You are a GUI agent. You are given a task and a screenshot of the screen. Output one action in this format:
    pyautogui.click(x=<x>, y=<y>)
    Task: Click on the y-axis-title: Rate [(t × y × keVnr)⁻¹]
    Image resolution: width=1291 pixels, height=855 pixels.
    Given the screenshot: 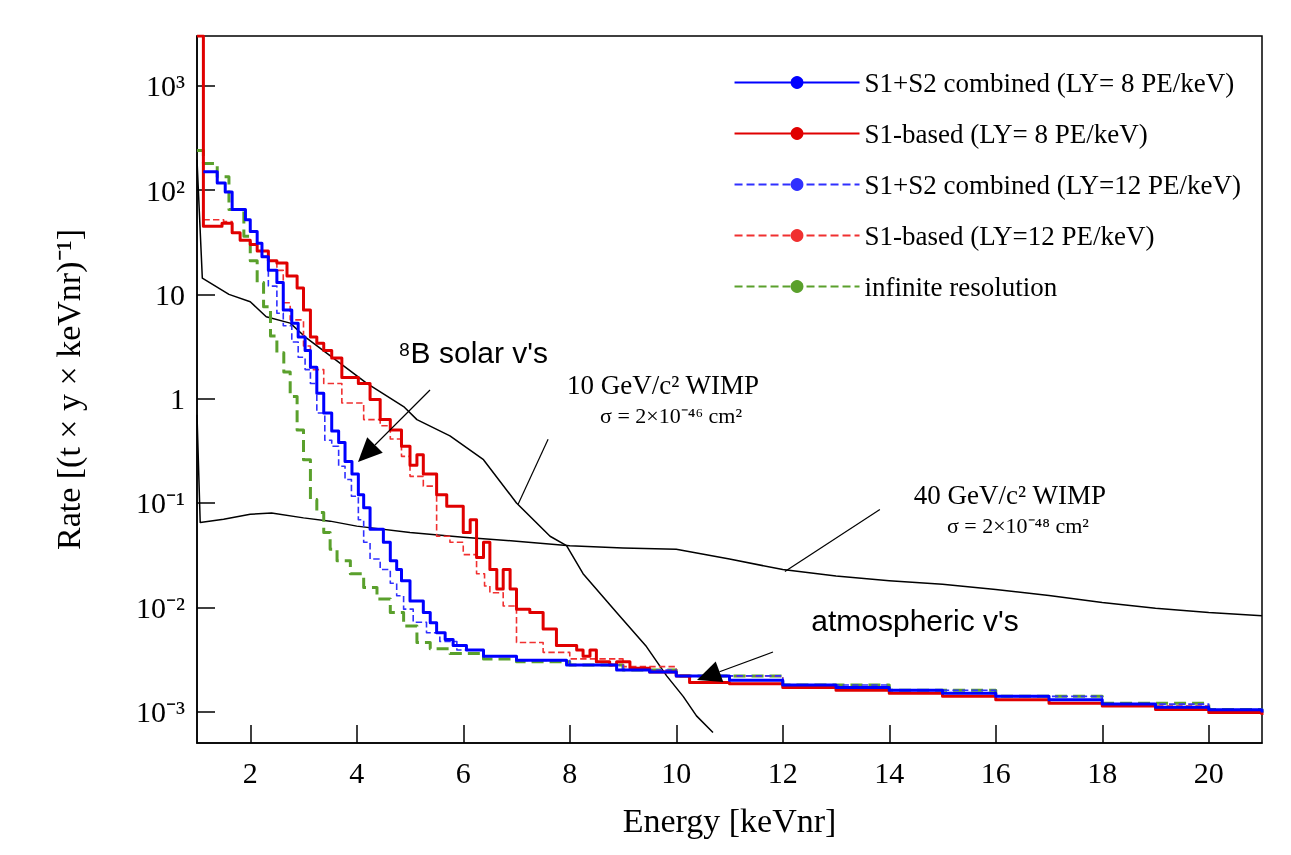 What is the action you would take?
    pyautogui.click(x=68, y=389)
    